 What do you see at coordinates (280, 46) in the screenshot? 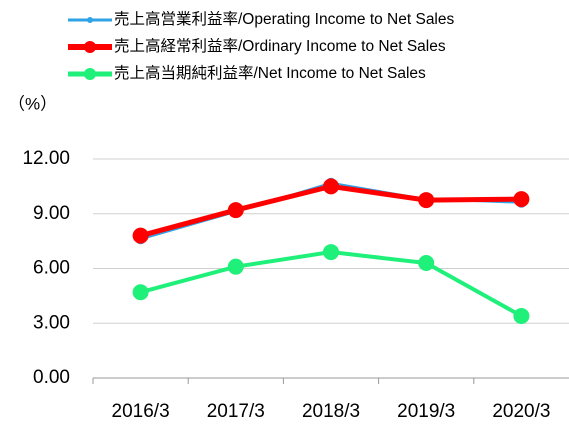
I see `legend-label: 売上高経常利益率/Ordinary Income to Net Sales` at bounding box center [280, 46].